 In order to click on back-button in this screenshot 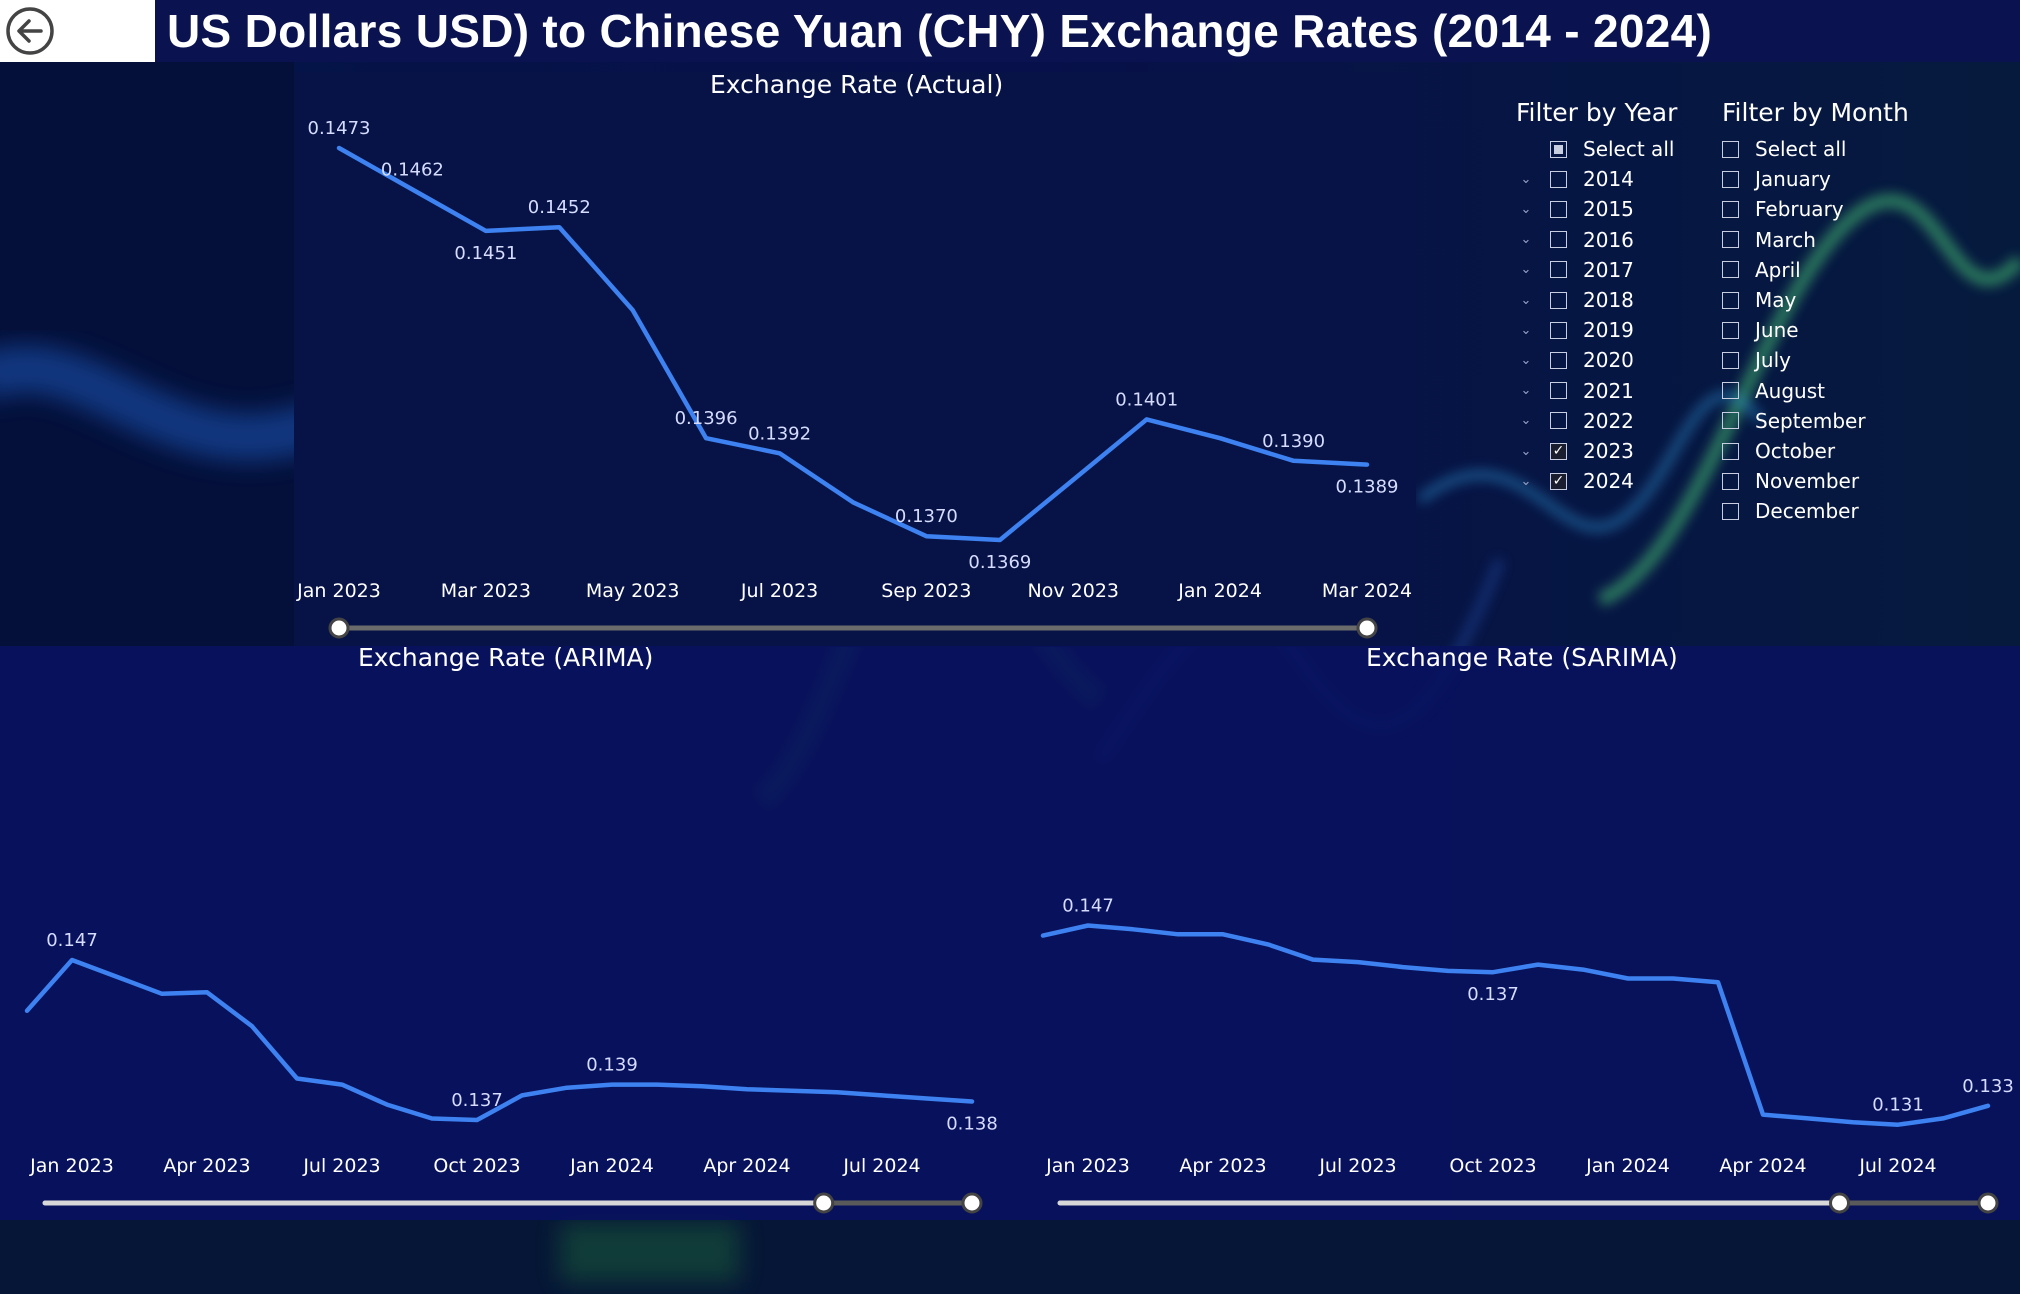, I will do `click(77, 31)`.